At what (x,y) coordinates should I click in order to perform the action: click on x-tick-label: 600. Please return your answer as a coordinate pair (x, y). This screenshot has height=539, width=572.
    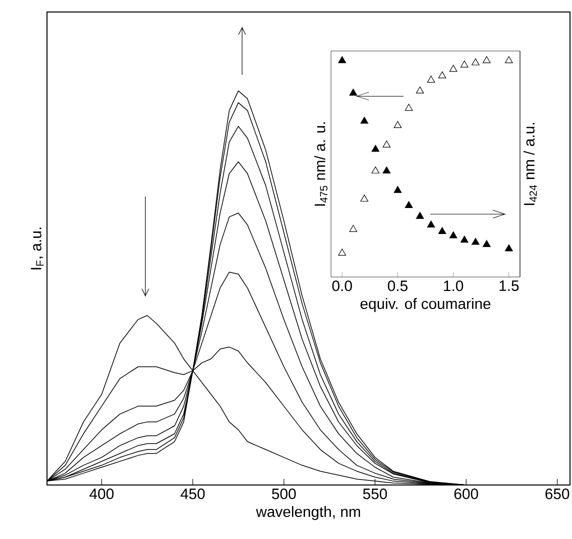
    Looking at the image, I should click on (466, 494).